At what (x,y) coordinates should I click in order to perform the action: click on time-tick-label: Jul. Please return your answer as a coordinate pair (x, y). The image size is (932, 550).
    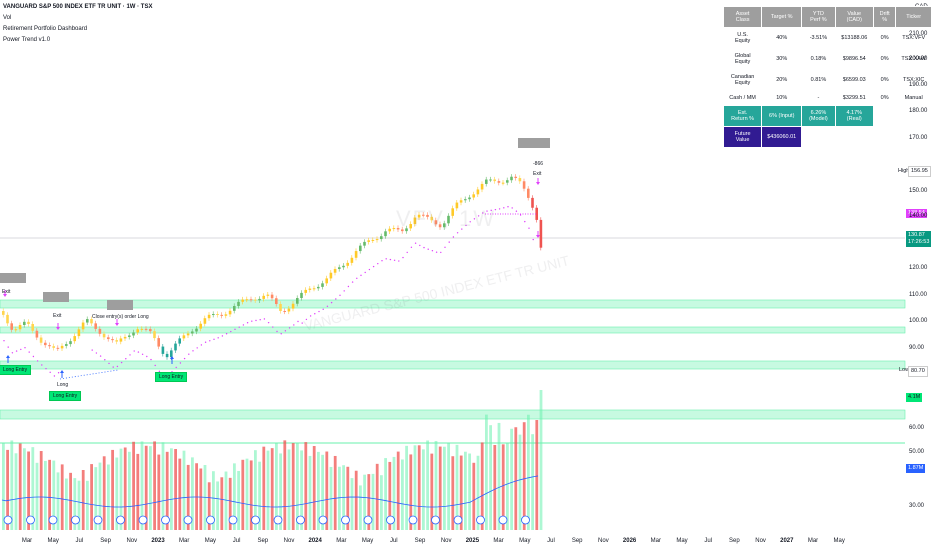
    Looking at the image, I should click on (79, 541).